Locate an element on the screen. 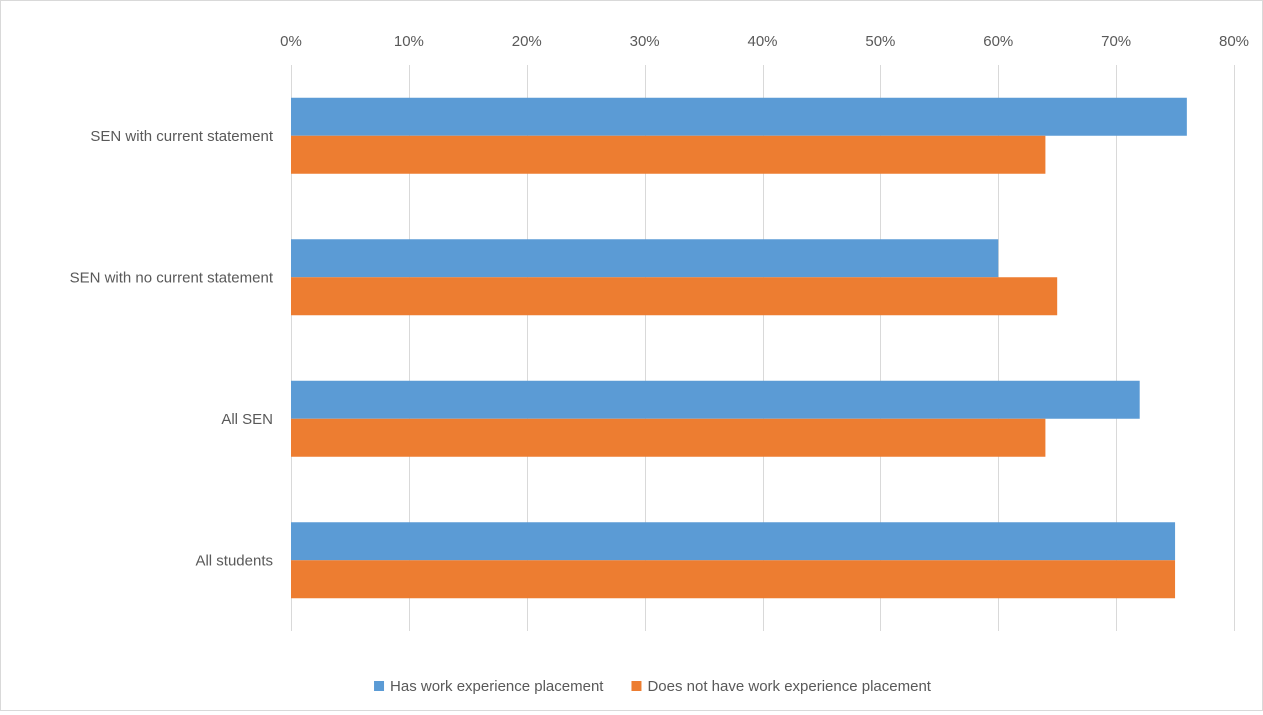 The height and width of the screenshot is (715, 1263). x-tick-label: 30% is located at coordinates (645, 41).